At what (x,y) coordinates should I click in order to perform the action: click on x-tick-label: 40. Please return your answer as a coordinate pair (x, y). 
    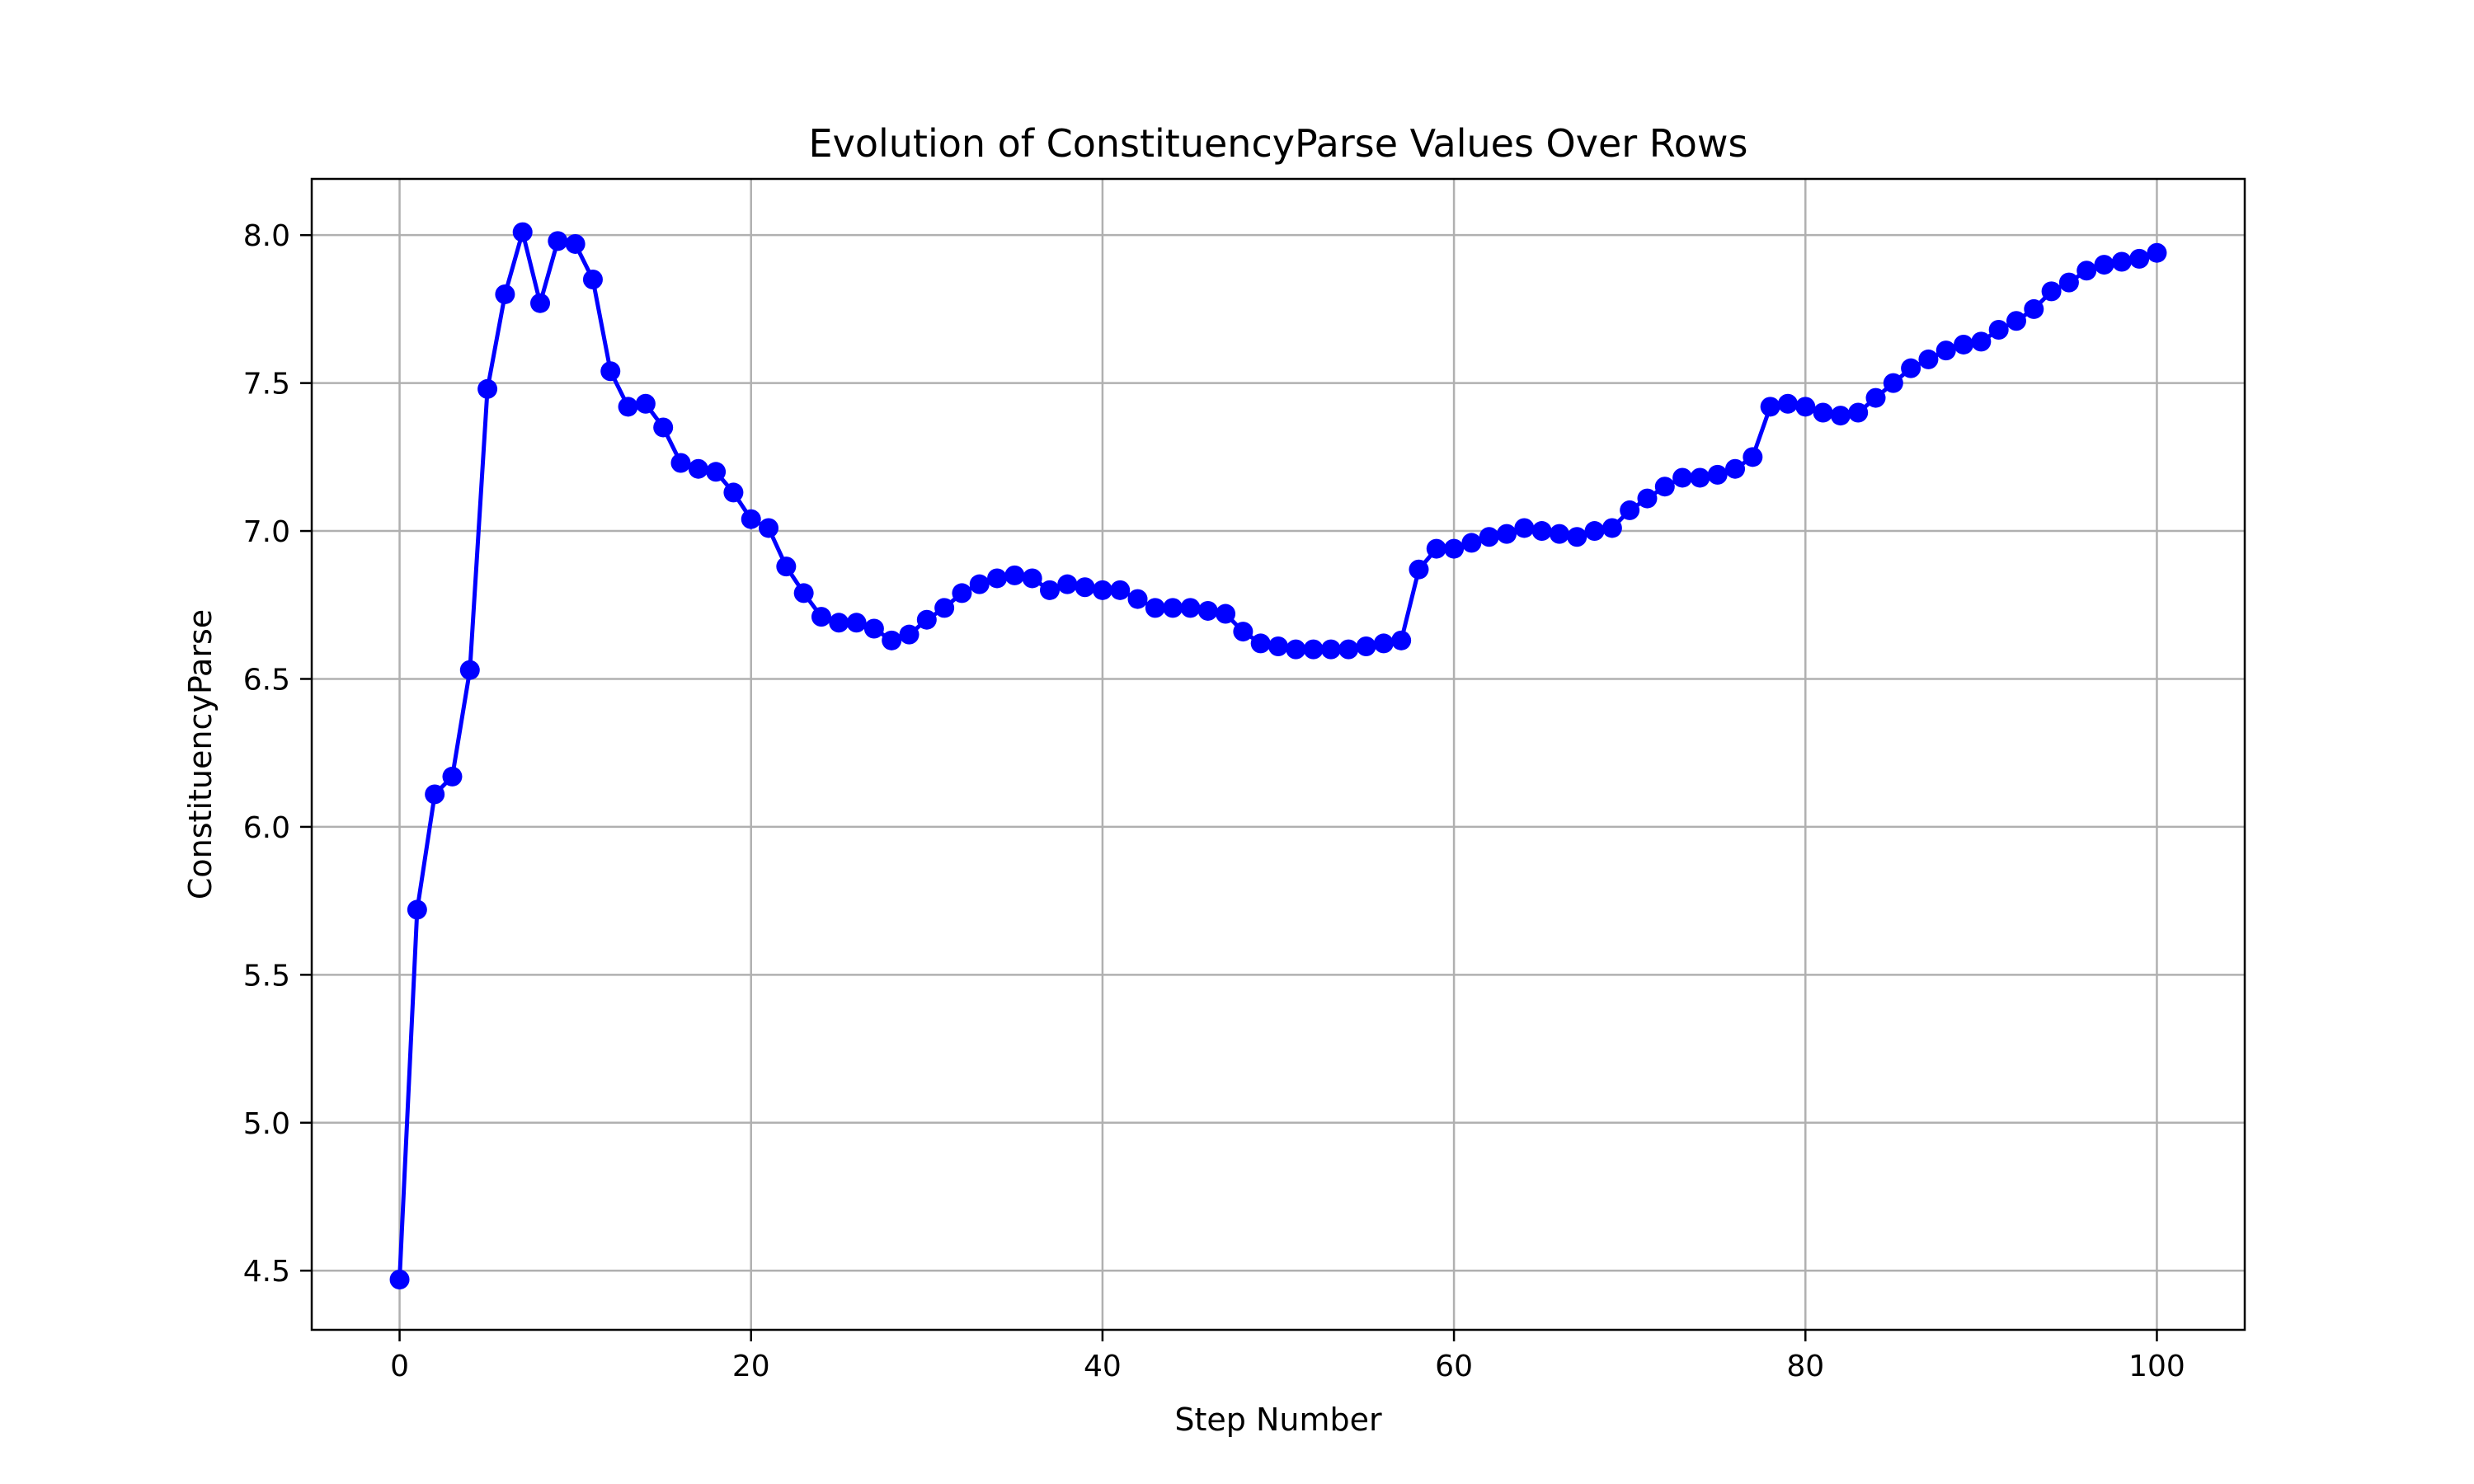
    Looking at the image, I should click on (1103, 1366).